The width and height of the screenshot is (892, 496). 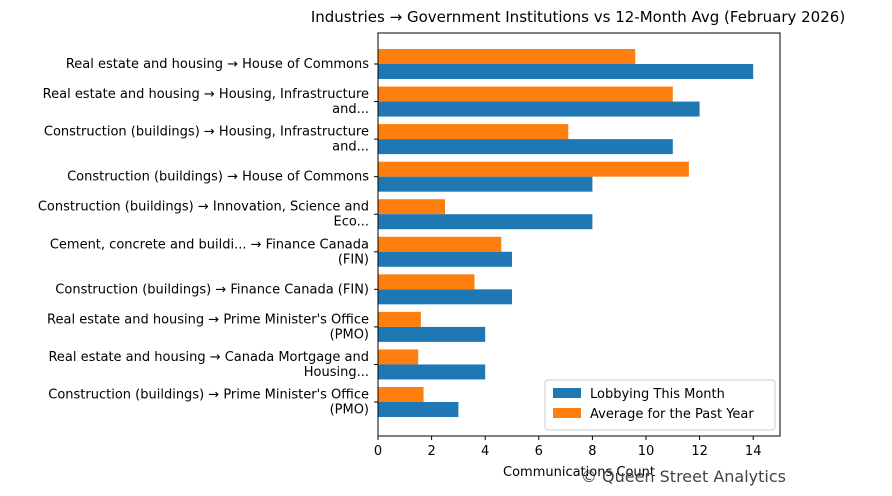 What do you see at coordinates (431, 451) in the screenshot?
I see `x-tick-label: 2` at bounding box center [431, 451].